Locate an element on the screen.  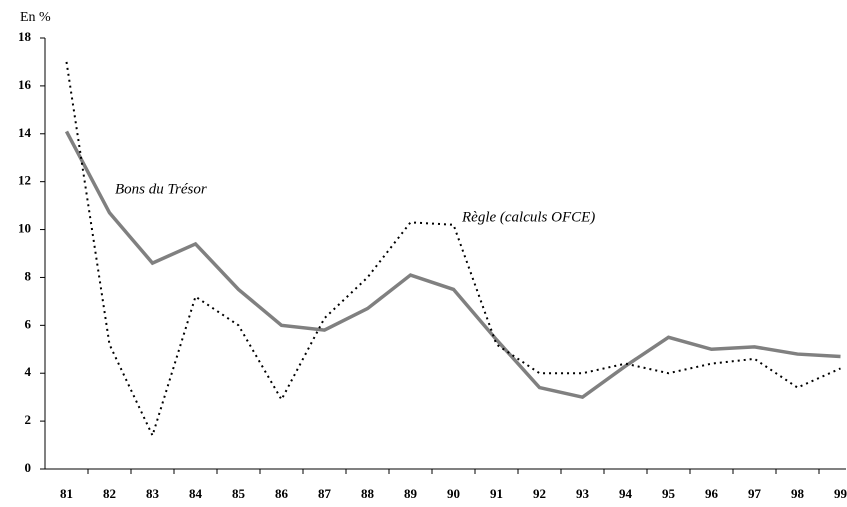
y-tick-label: 0 is located at coordinates (28, 467).